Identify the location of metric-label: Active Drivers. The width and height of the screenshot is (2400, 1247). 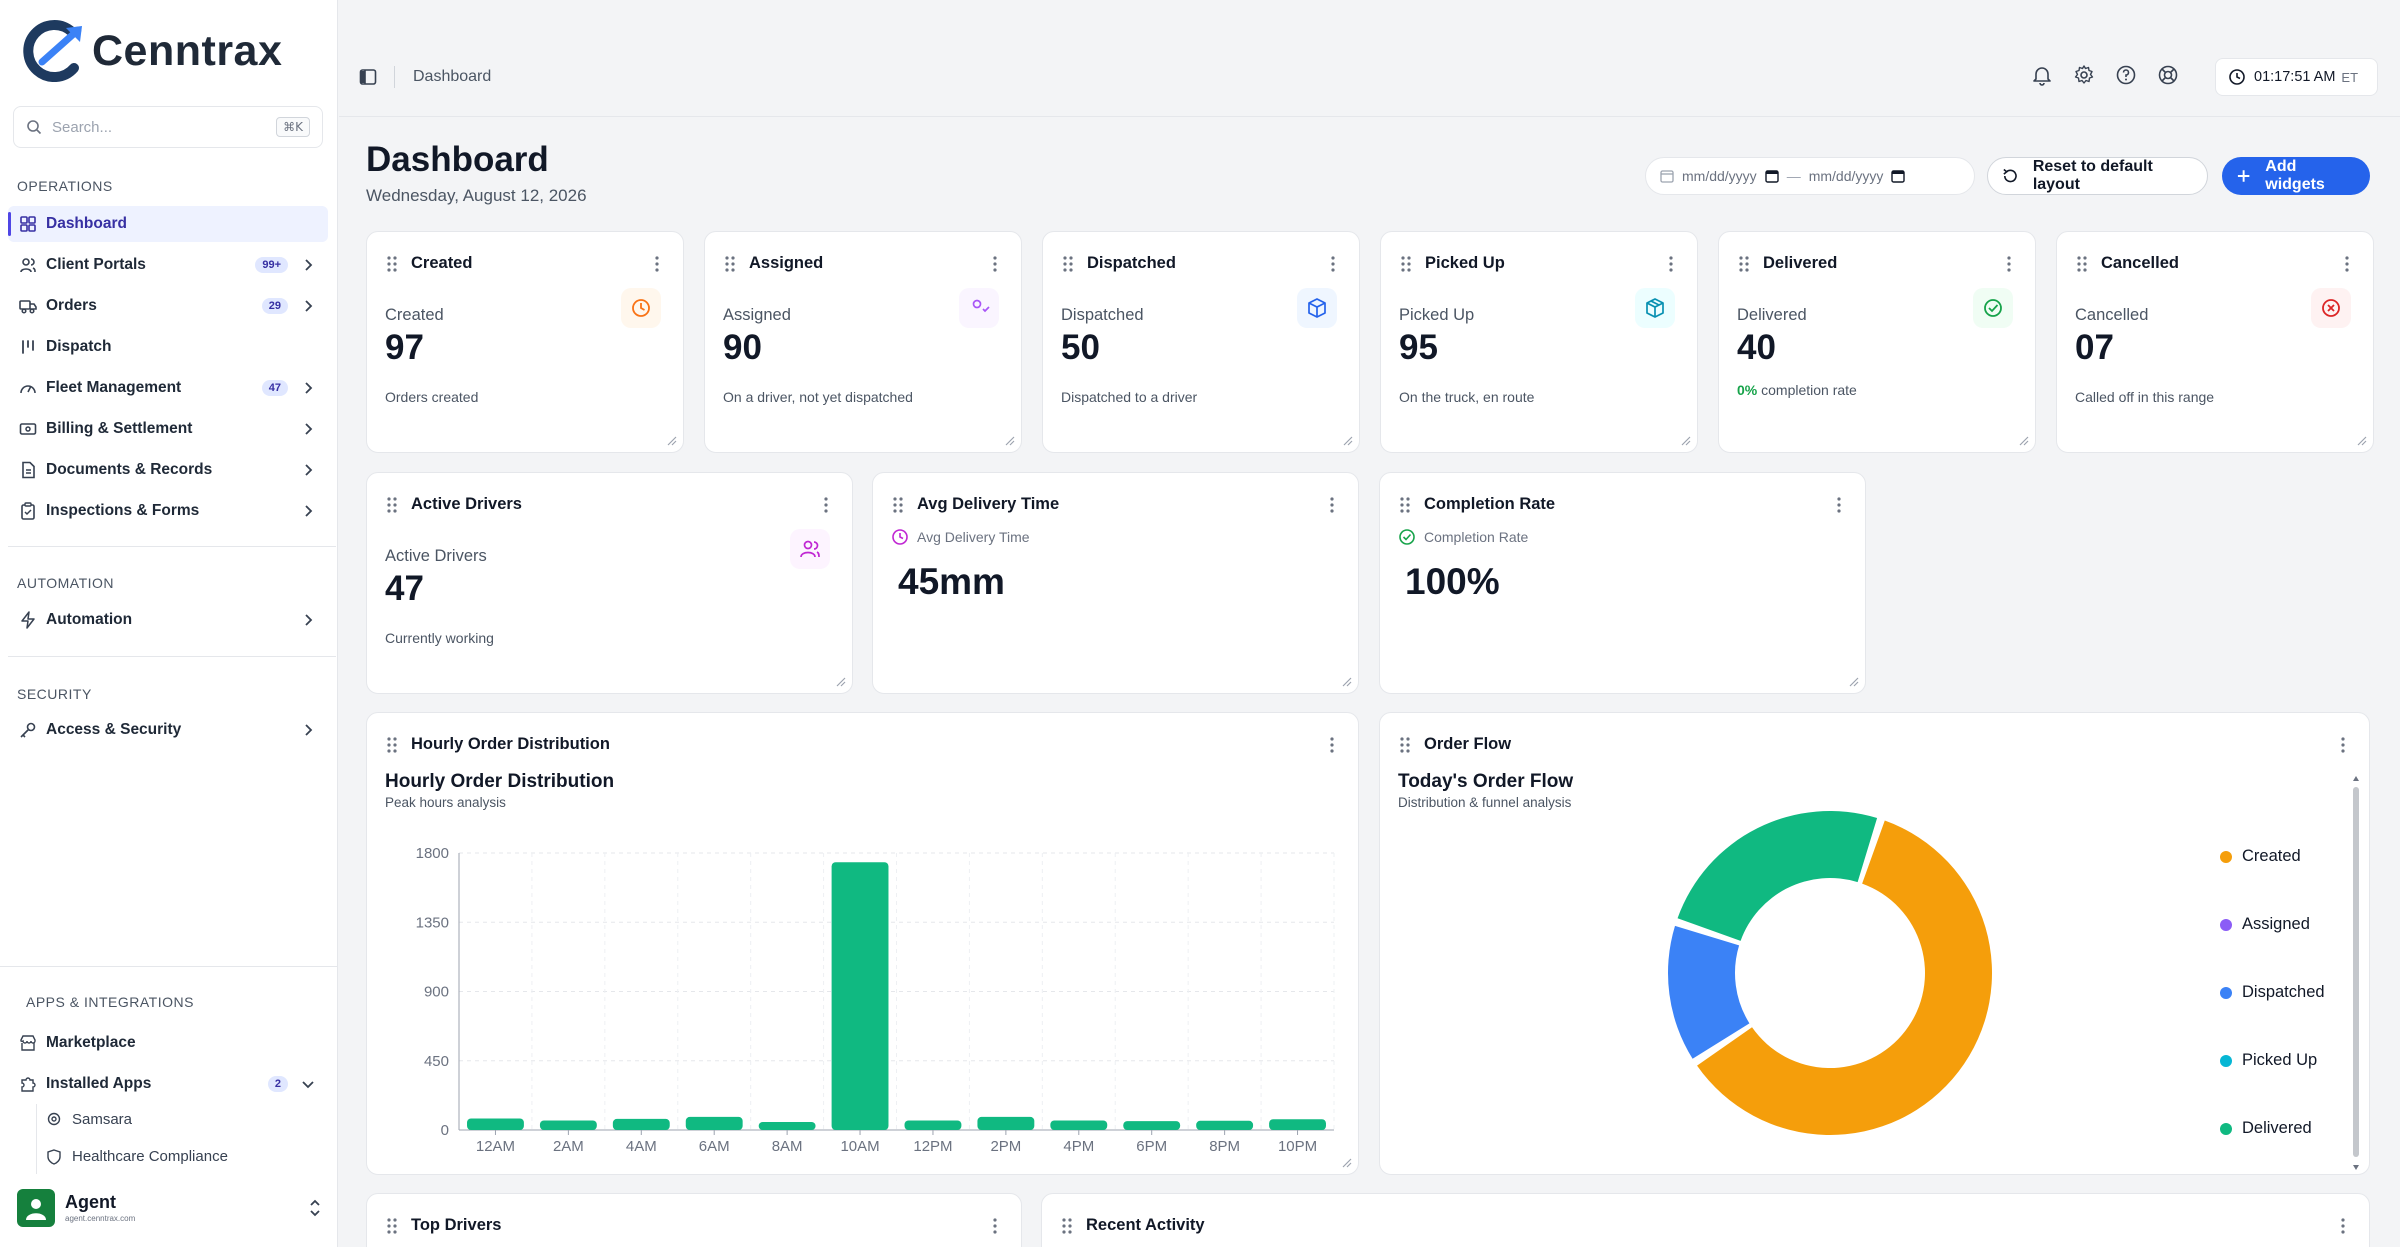
(436, 556).